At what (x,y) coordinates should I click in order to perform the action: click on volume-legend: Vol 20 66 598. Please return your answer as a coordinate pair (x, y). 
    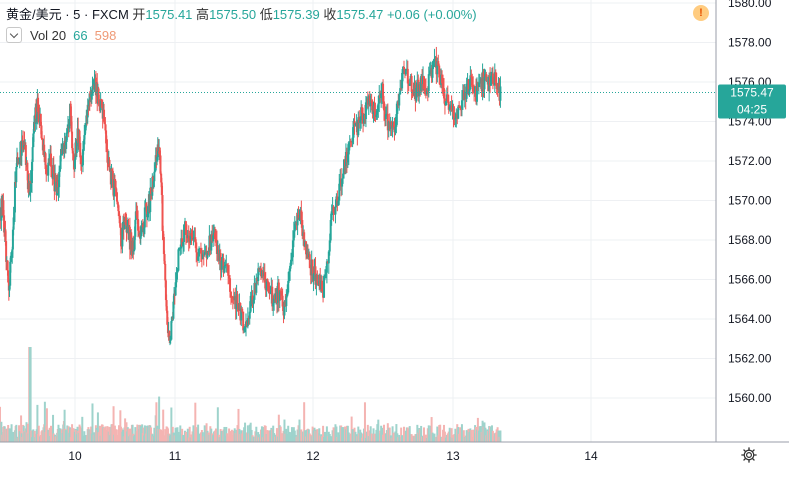
    Looking at the image, I should click on (61, 35).